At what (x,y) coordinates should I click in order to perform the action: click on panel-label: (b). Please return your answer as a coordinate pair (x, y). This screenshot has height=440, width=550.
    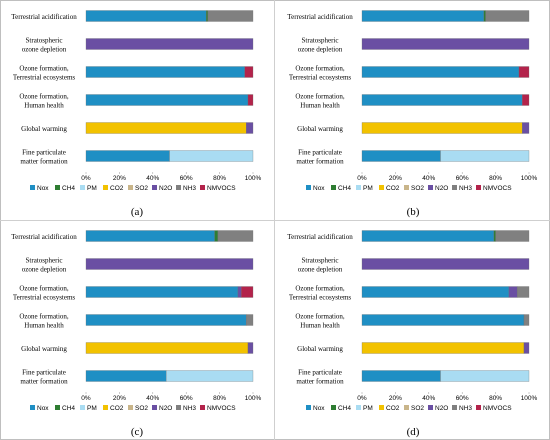
    Looking at the image, I should click on (413, 212).